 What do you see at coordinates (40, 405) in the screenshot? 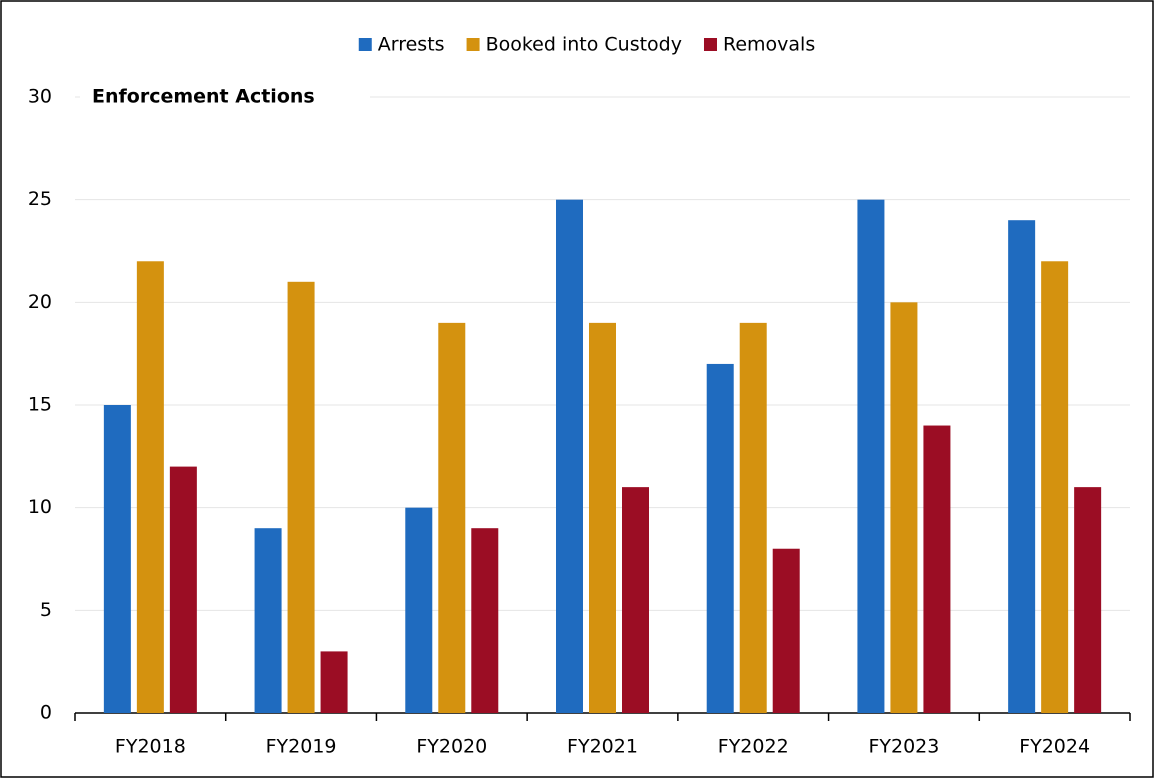
I see `y-tick-label: 15` at bounding box center [40, 405].